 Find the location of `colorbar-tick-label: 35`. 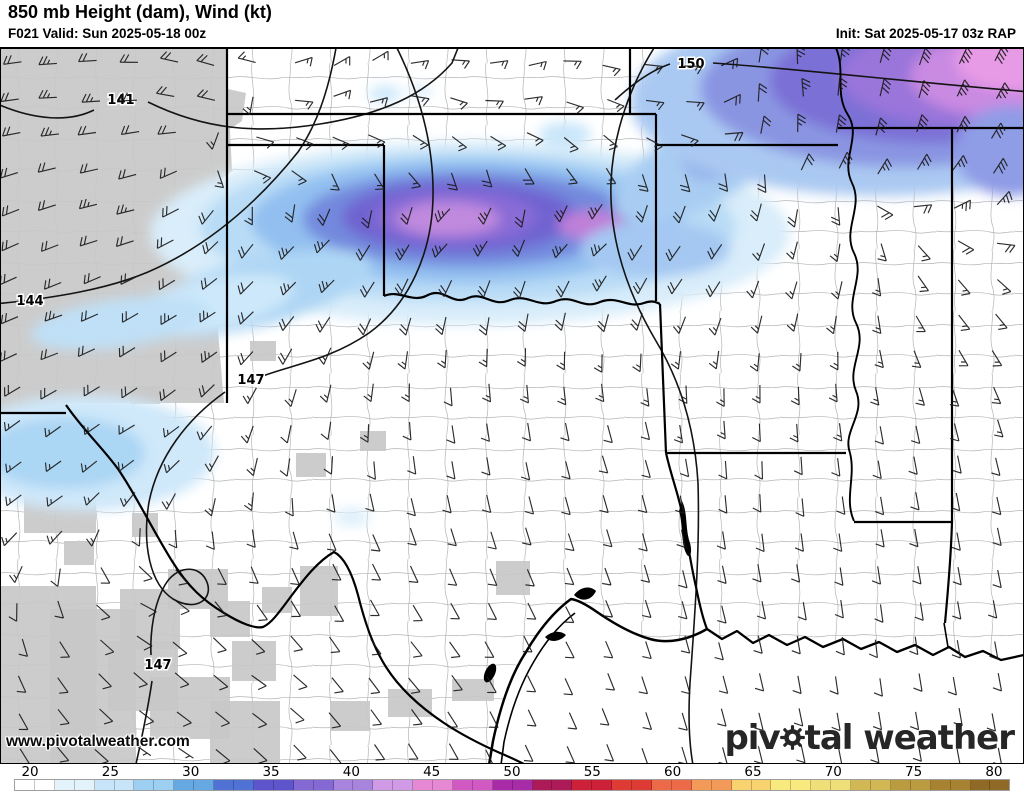

colorbar-tick-label: 35 is located at coordinates (271, 772).